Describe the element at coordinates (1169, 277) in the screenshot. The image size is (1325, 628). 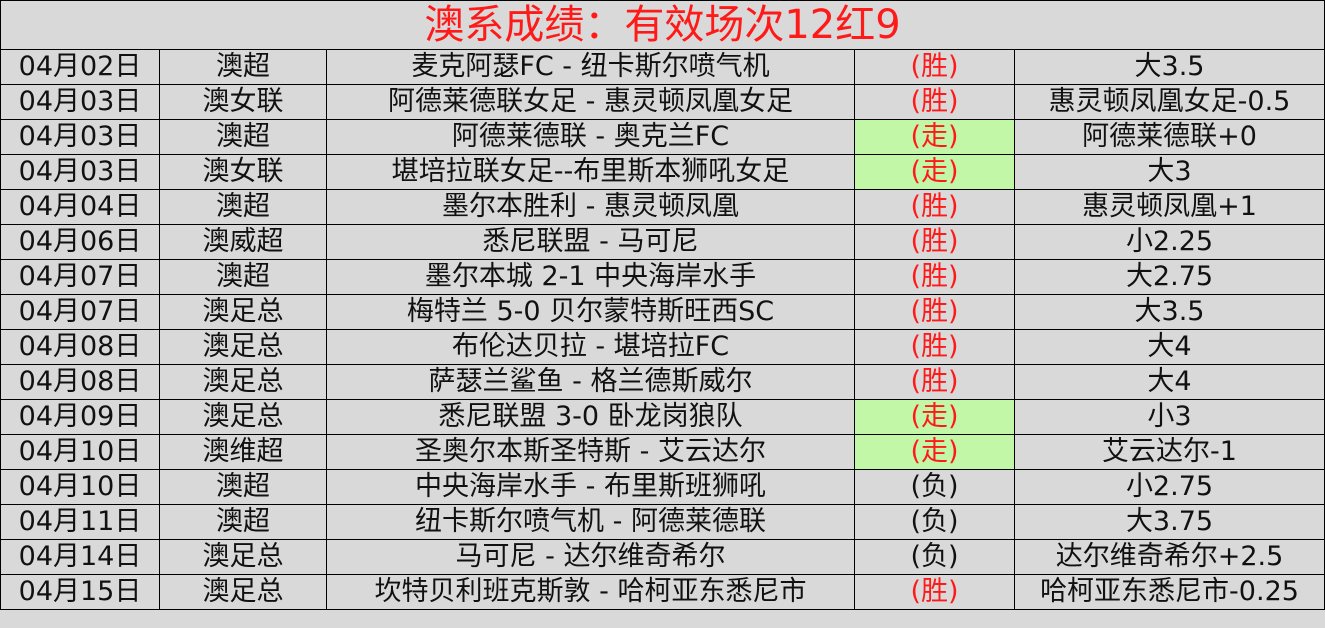
I see `pick-cell: 大2.75` at that location.